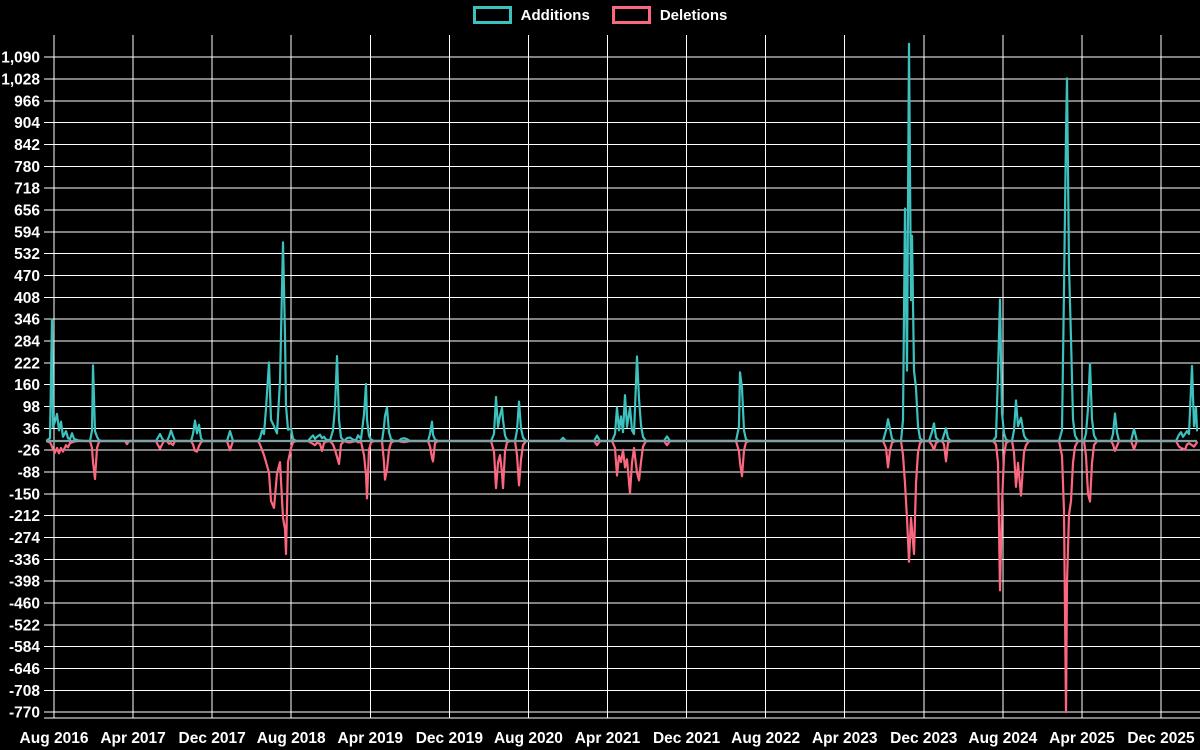 The width and height of the screenshot is (1200, 750). Describe the element at coordinates (27, 189) in the screenshot. I see `y-tick-label: 718` at that location.